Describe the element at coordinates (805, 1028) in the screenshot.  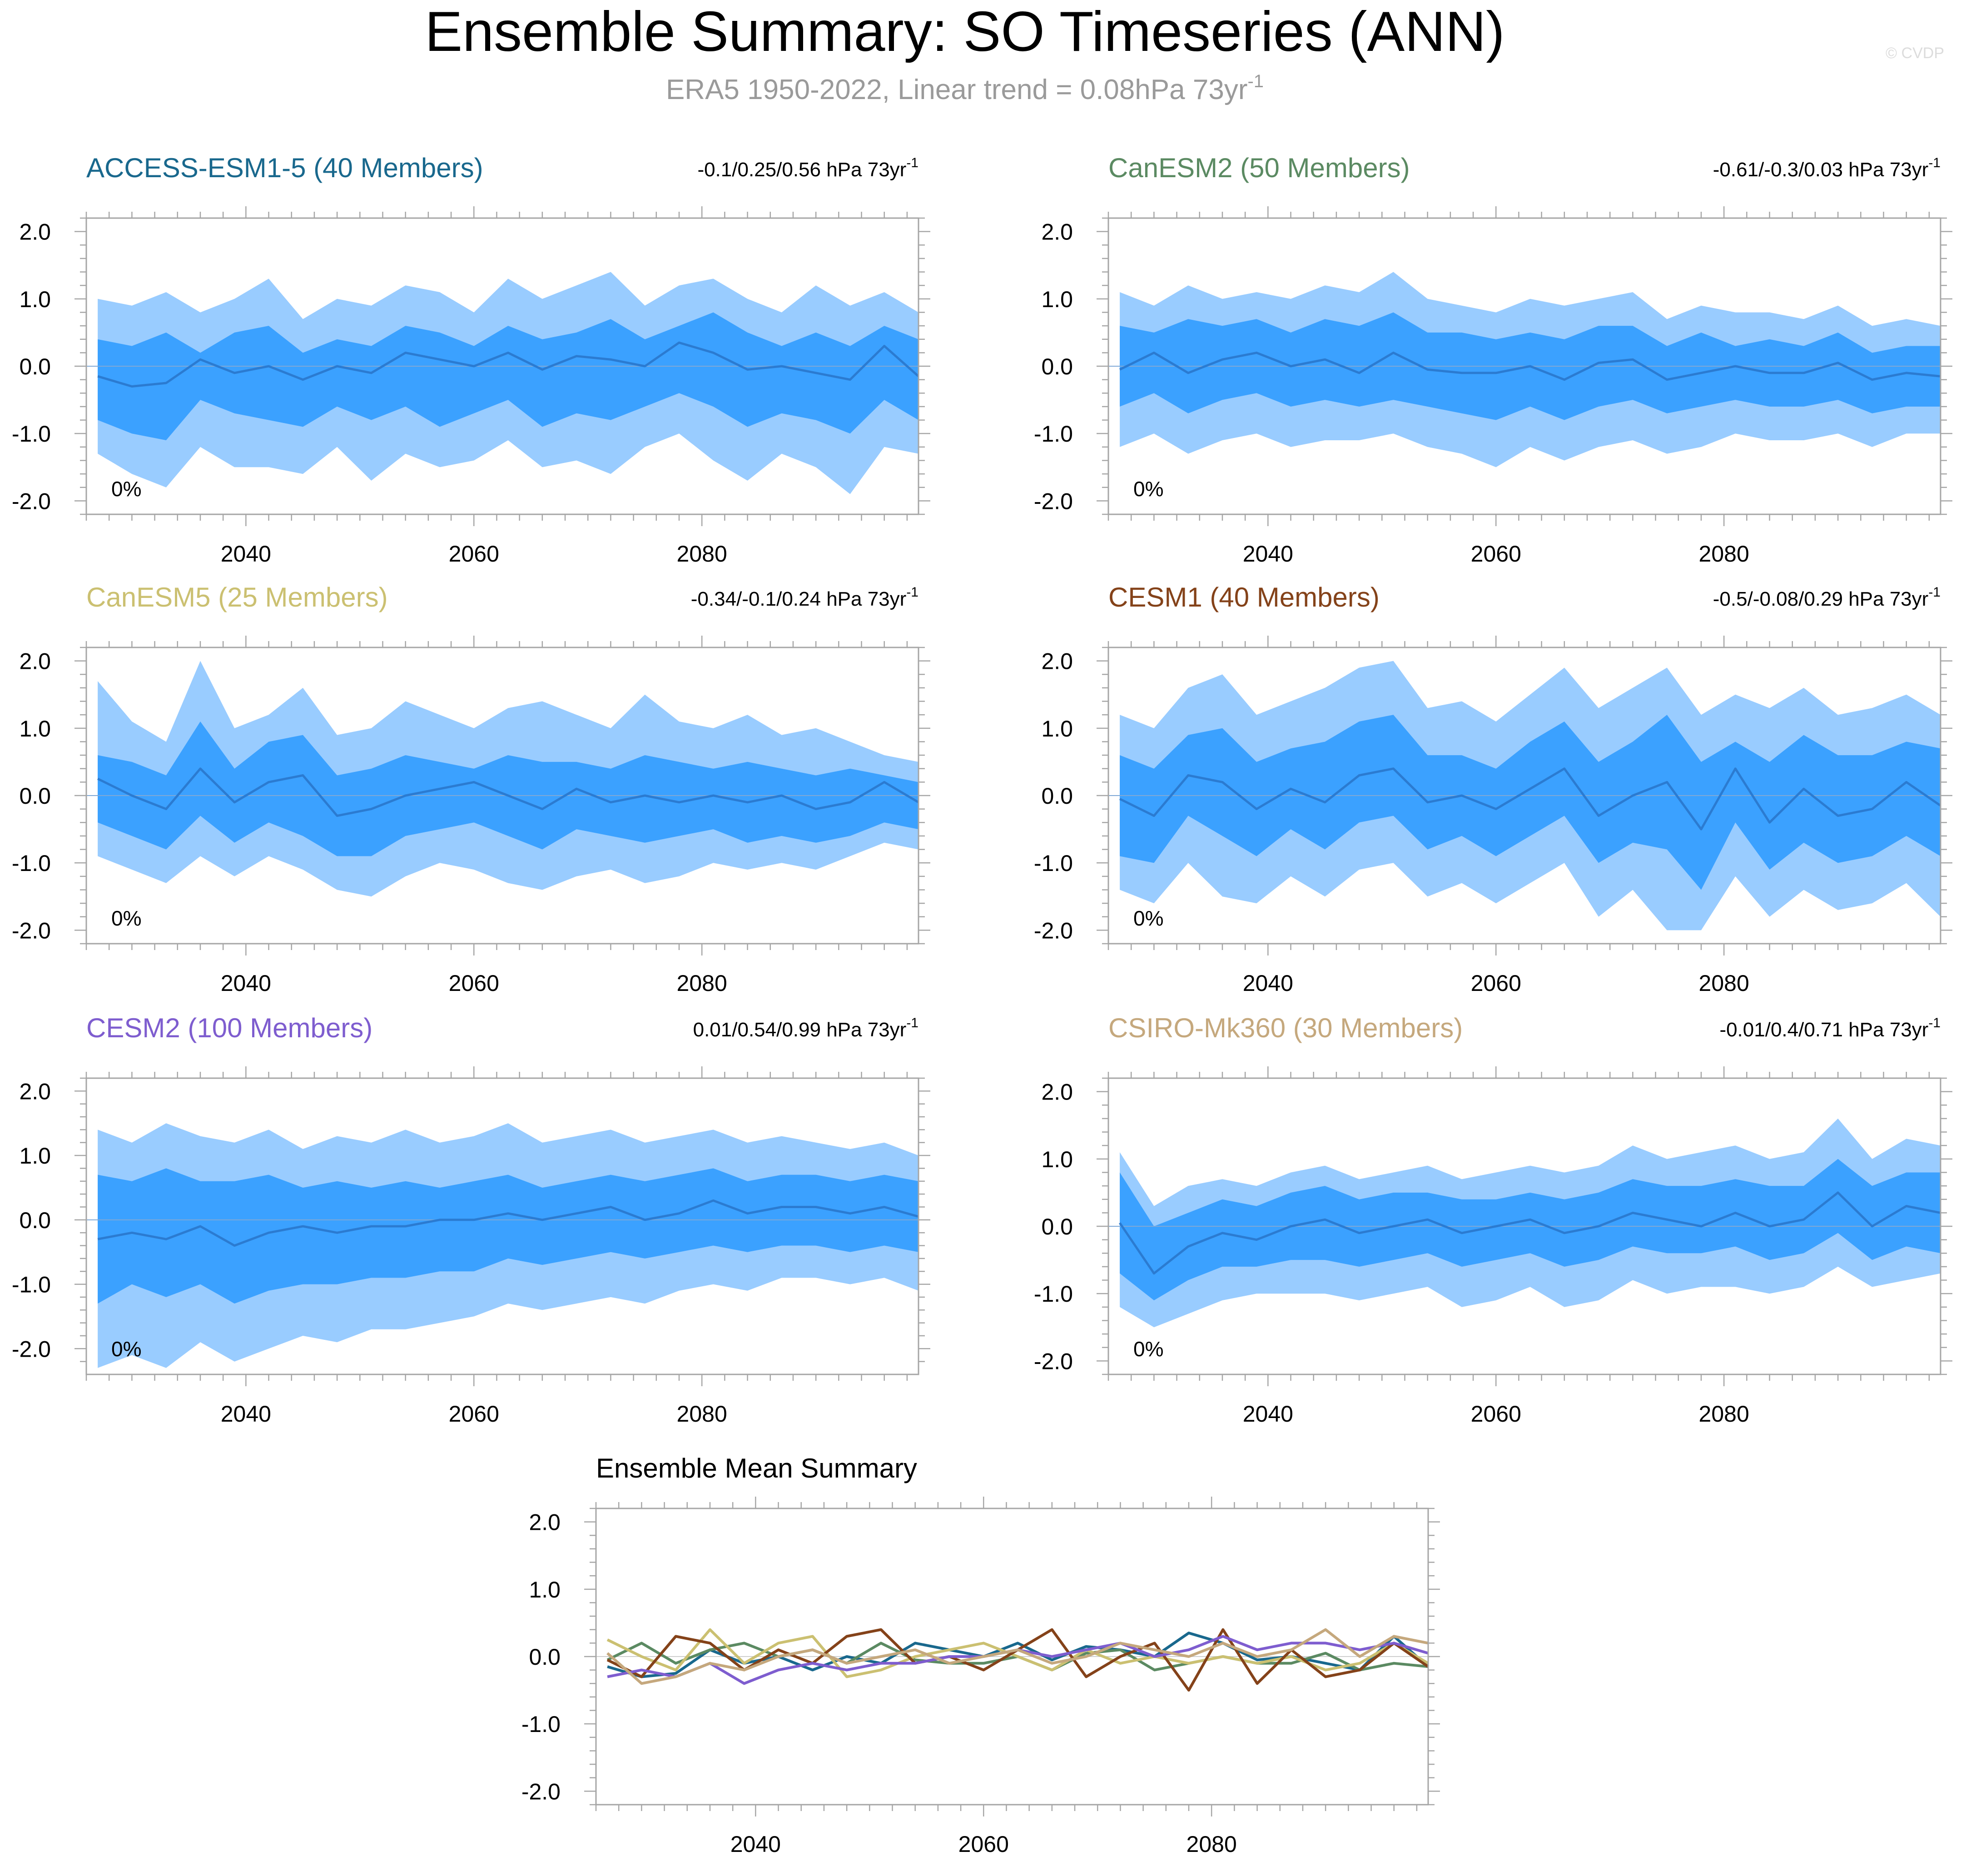
I see `panel-trend-range: 0.01/0.54/0.99 hPa 73yr-1` at that location.